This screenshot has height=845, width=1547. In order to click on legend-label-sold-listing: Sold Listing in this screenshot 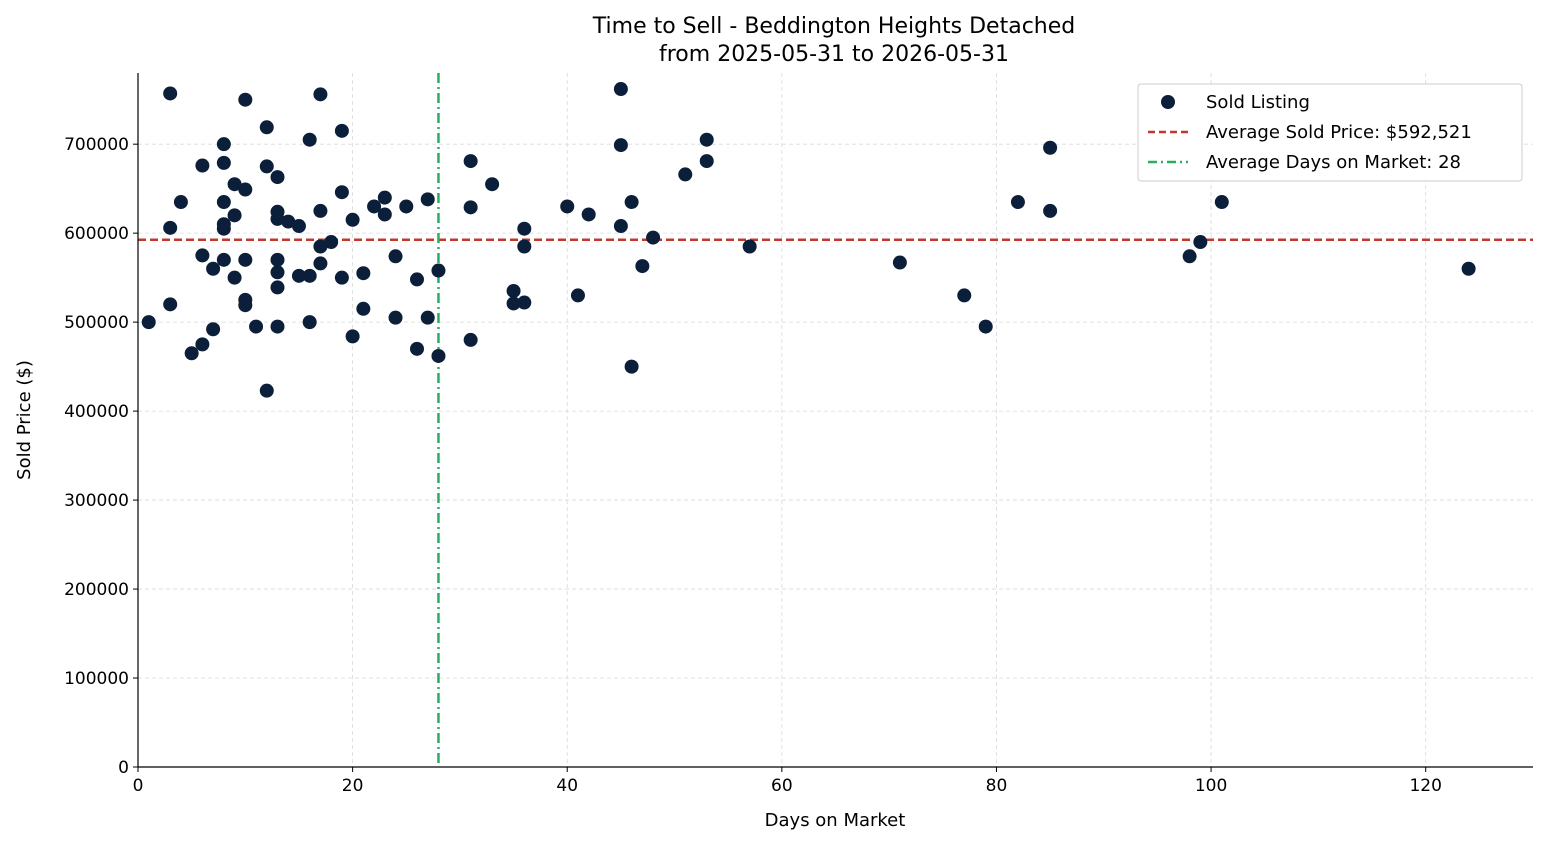, I will do `click(1258, 102)`.